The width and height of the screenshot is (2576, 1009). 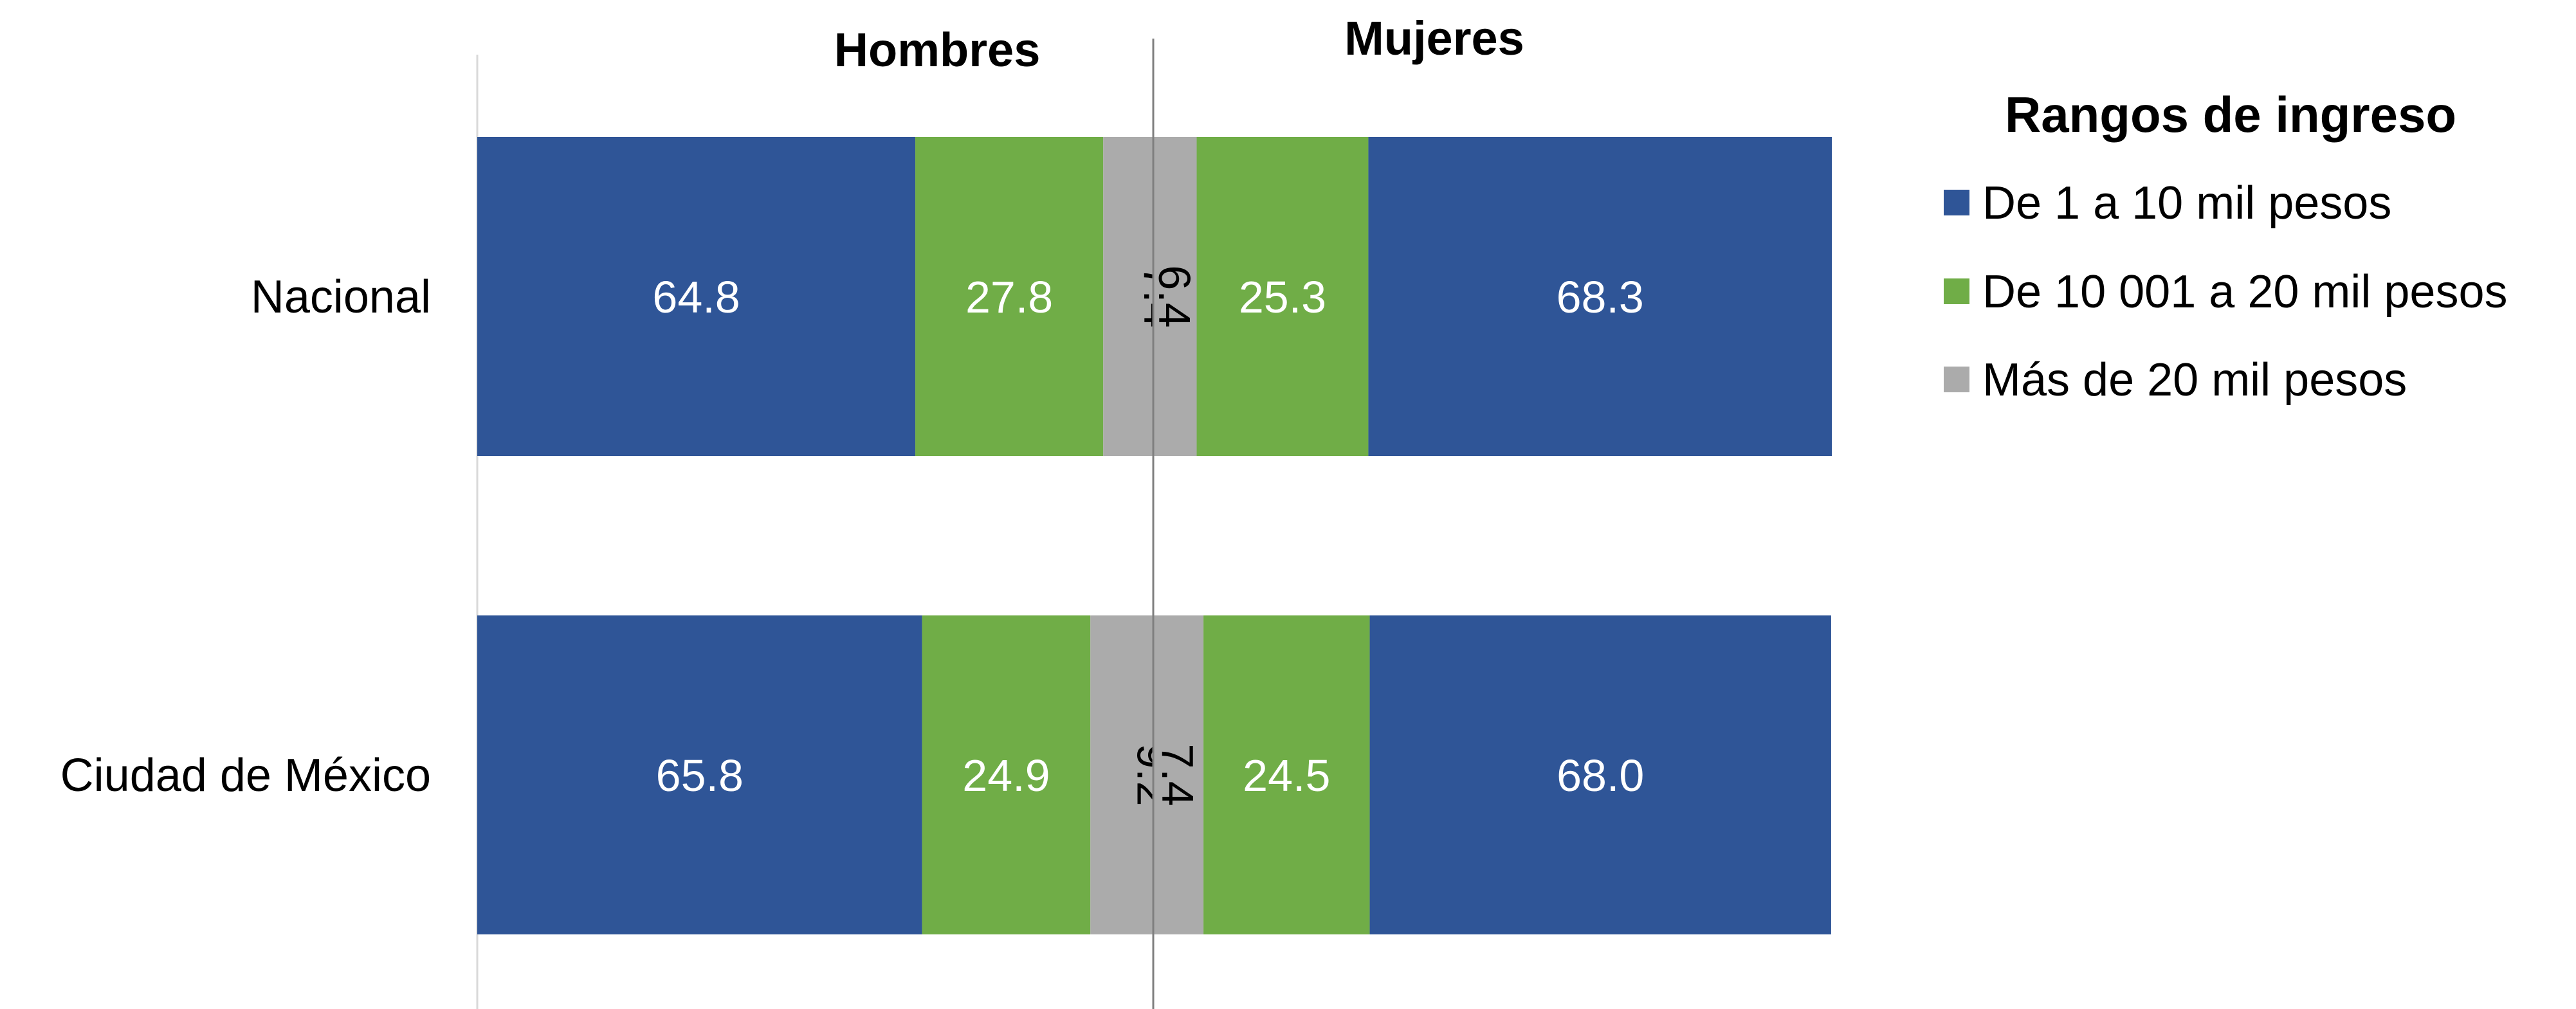 What do you see at coordinates (2194, 380) in the screenshot?
I see `legend-label: Más de 20 mil pesos` at bounding box center [2194, 380].